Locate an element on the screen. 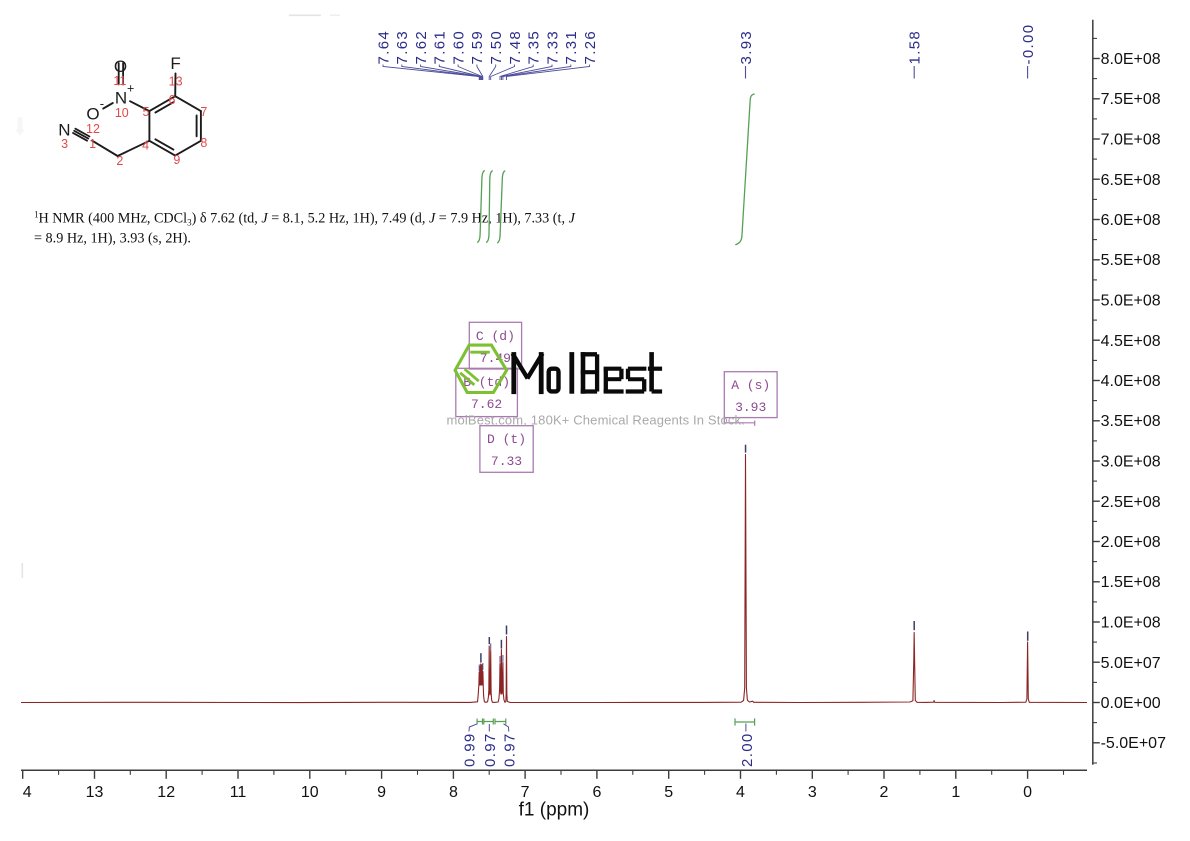 This screenshot has height=841, width=1190. svg-text: 8.0E+08 is located at coordinates (1131, 59).